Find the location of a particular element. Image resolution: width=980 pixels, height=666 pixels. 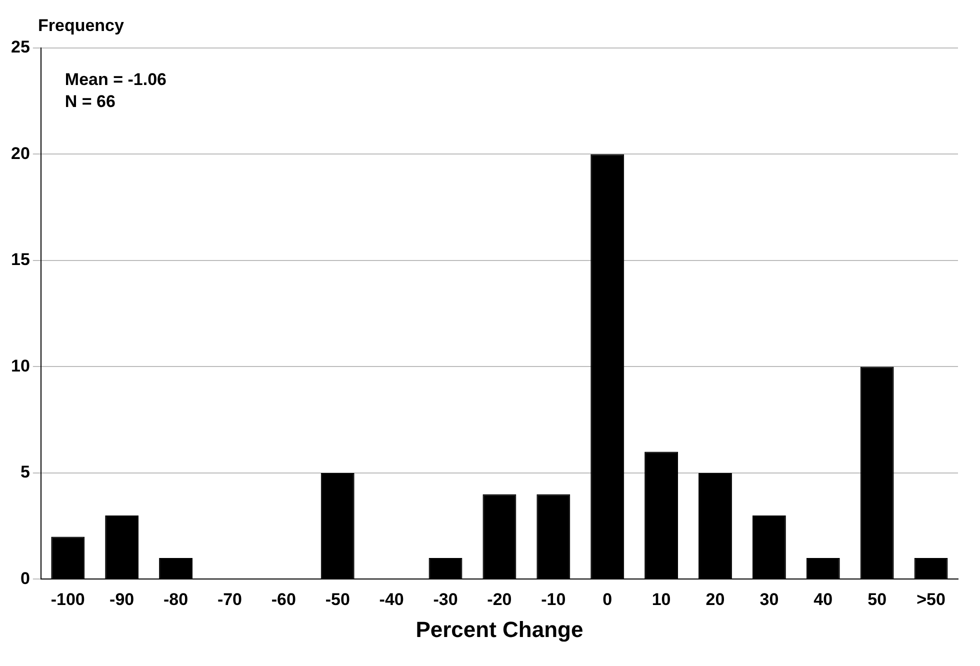

y-tick-label: 5 is located at coordinates (25, 472).